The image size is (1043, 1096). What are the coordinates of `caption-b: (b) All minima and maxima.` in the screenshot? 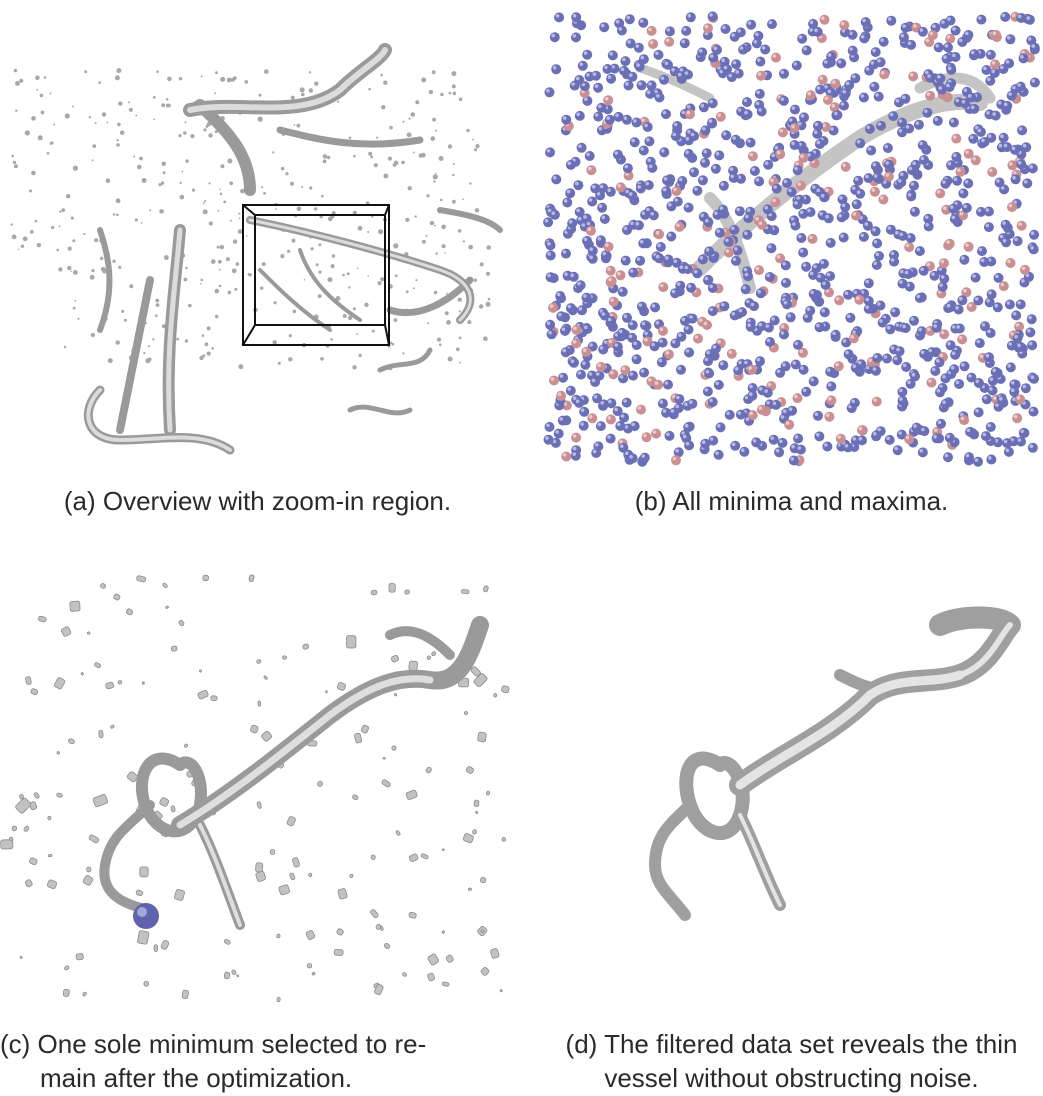 It's located at (791, 501).